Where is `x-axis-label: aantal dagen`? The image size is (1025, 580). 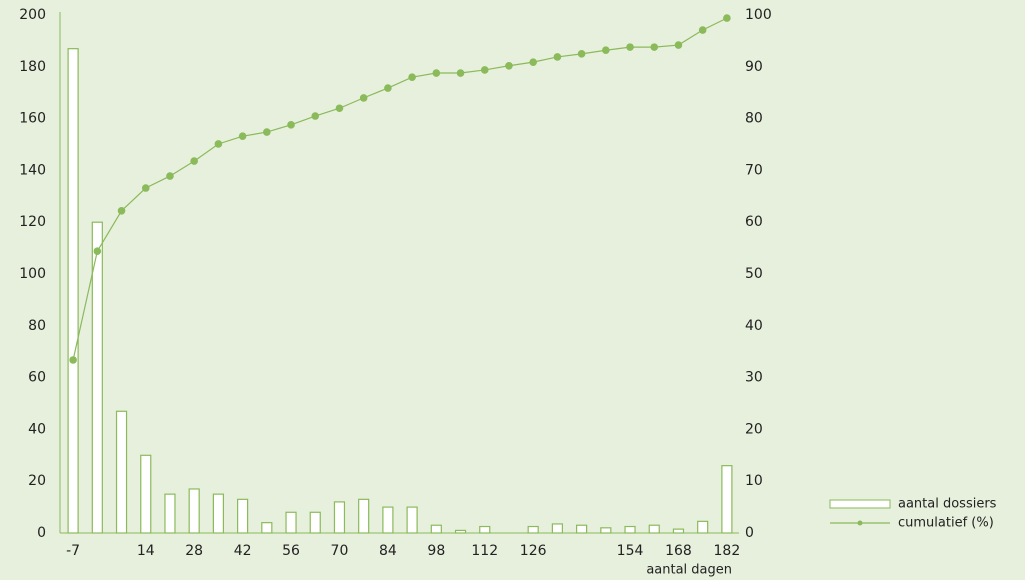
x-axis-label: aantal dagen is located at coordinates (689, 570).